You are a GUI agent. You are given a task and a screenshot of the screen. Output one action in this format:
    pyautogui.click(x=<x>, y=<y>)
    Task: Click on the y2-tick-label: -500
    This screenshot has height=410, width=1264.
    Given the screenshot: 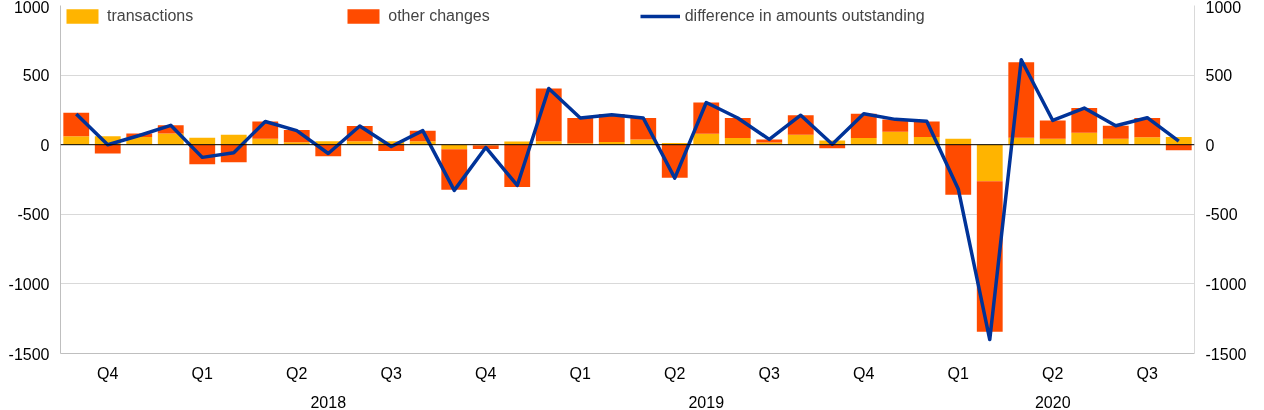 What is the action you would take?
    pyautogui.click(x=1221, y=215)
    